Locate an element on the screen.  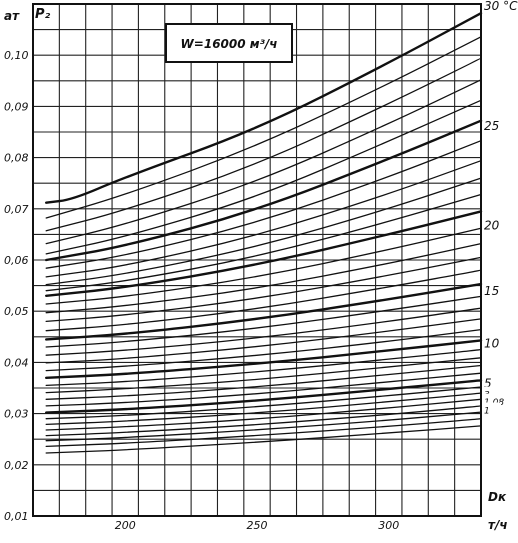
y-tick-label: 0,02 is located at coordinates (16, 465).